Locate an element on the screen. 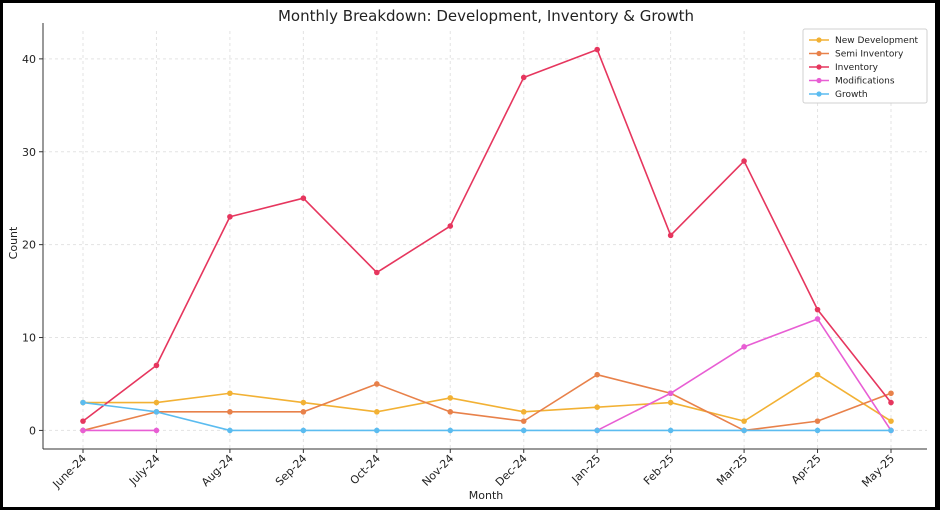  legend-label: Semi Inventory is located at coordinates (869, 55).